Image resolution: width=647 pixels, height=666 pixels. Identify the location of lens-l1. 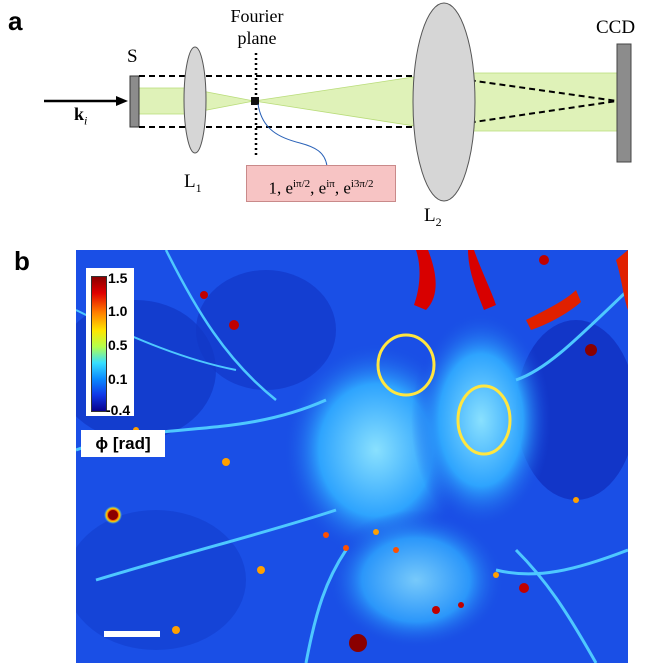
(195, 100).